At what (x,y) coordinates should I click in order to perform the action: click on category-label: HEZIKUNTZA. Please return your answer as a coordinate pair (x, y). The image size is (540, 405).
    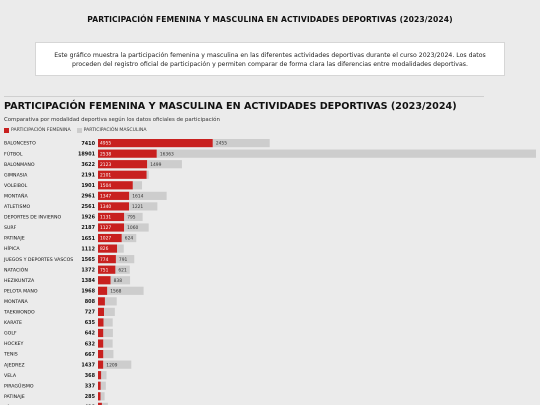
    Looking at the image, I should click on (19, 281).